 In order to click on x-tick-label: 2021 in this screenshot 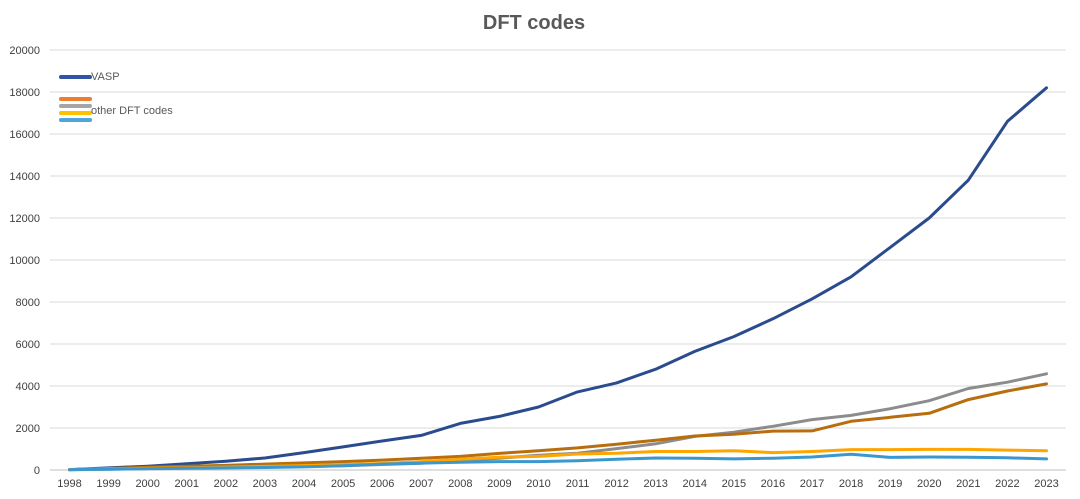, I will do `click(968, 484)`.